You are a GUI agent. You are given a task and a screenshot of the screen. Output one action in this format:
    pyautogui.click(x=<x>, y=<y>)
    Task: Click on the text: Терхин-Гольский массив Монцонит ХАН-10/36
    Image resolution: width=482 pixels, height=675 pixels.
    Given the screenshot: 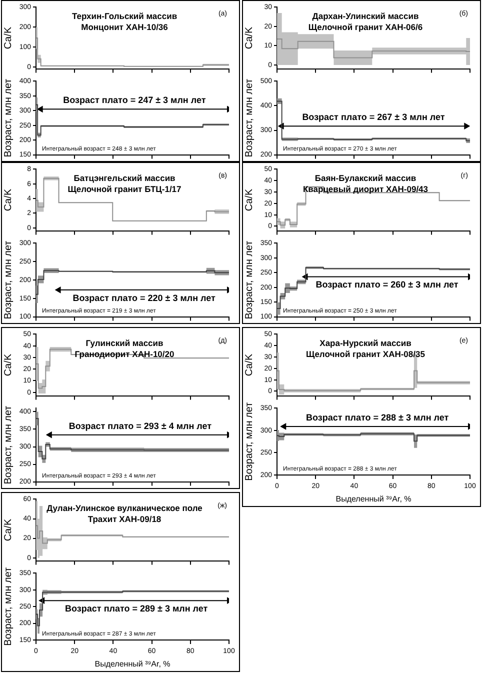 What is the action you would take?
    pyautogui.click(x=125, y=21)
    